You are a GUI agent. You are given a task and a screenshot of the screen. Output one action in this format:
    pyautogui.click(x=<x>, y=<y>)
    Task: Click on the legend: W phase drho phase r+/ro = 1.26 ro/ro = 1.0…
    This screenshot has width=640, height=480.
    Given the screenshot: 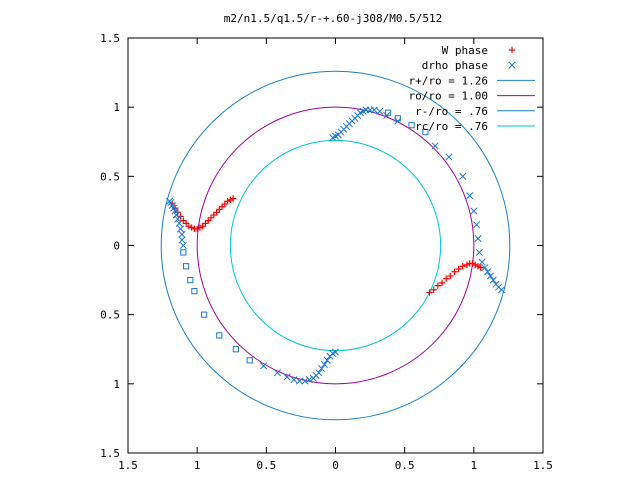 What is the action you would take?
    pyautogui.click(x=472, y=88)
    